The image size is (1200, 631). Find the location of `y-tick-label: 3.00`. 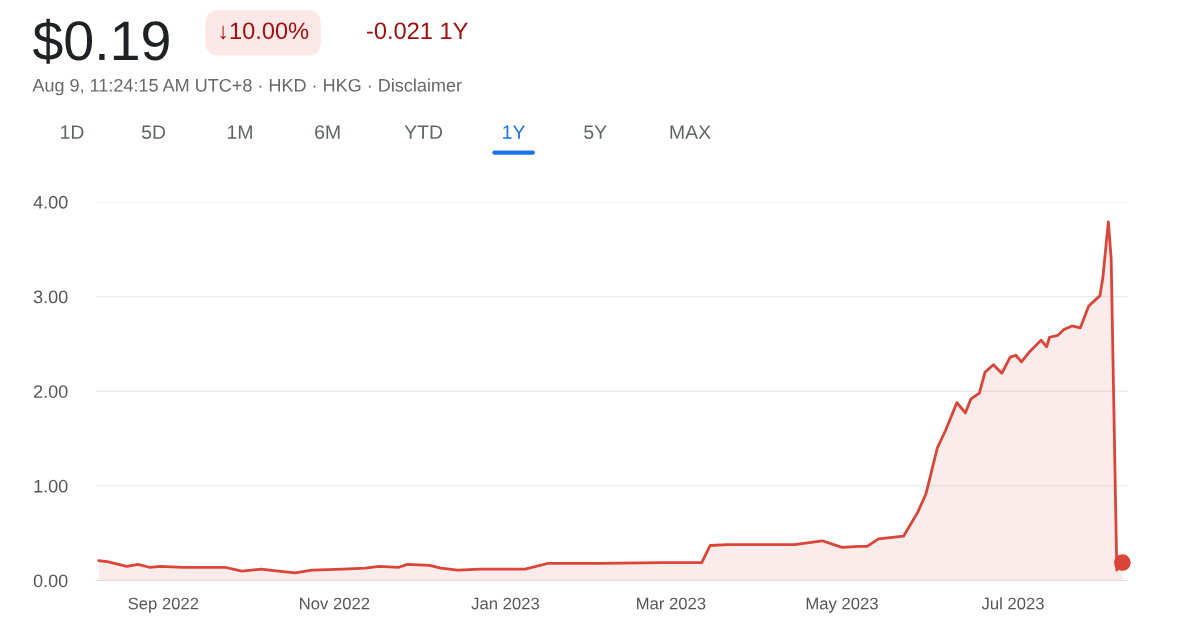

y-tick-label: 3.00 is located at coordinates (50, 297).